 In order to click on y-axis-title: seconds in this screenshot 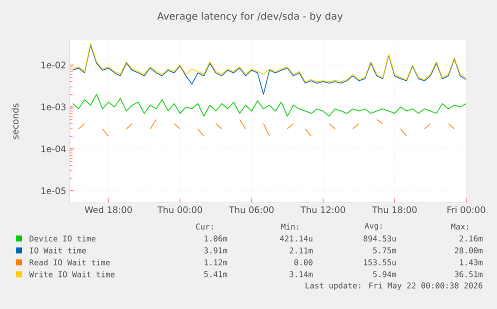, I will do `click(15, 121)`.